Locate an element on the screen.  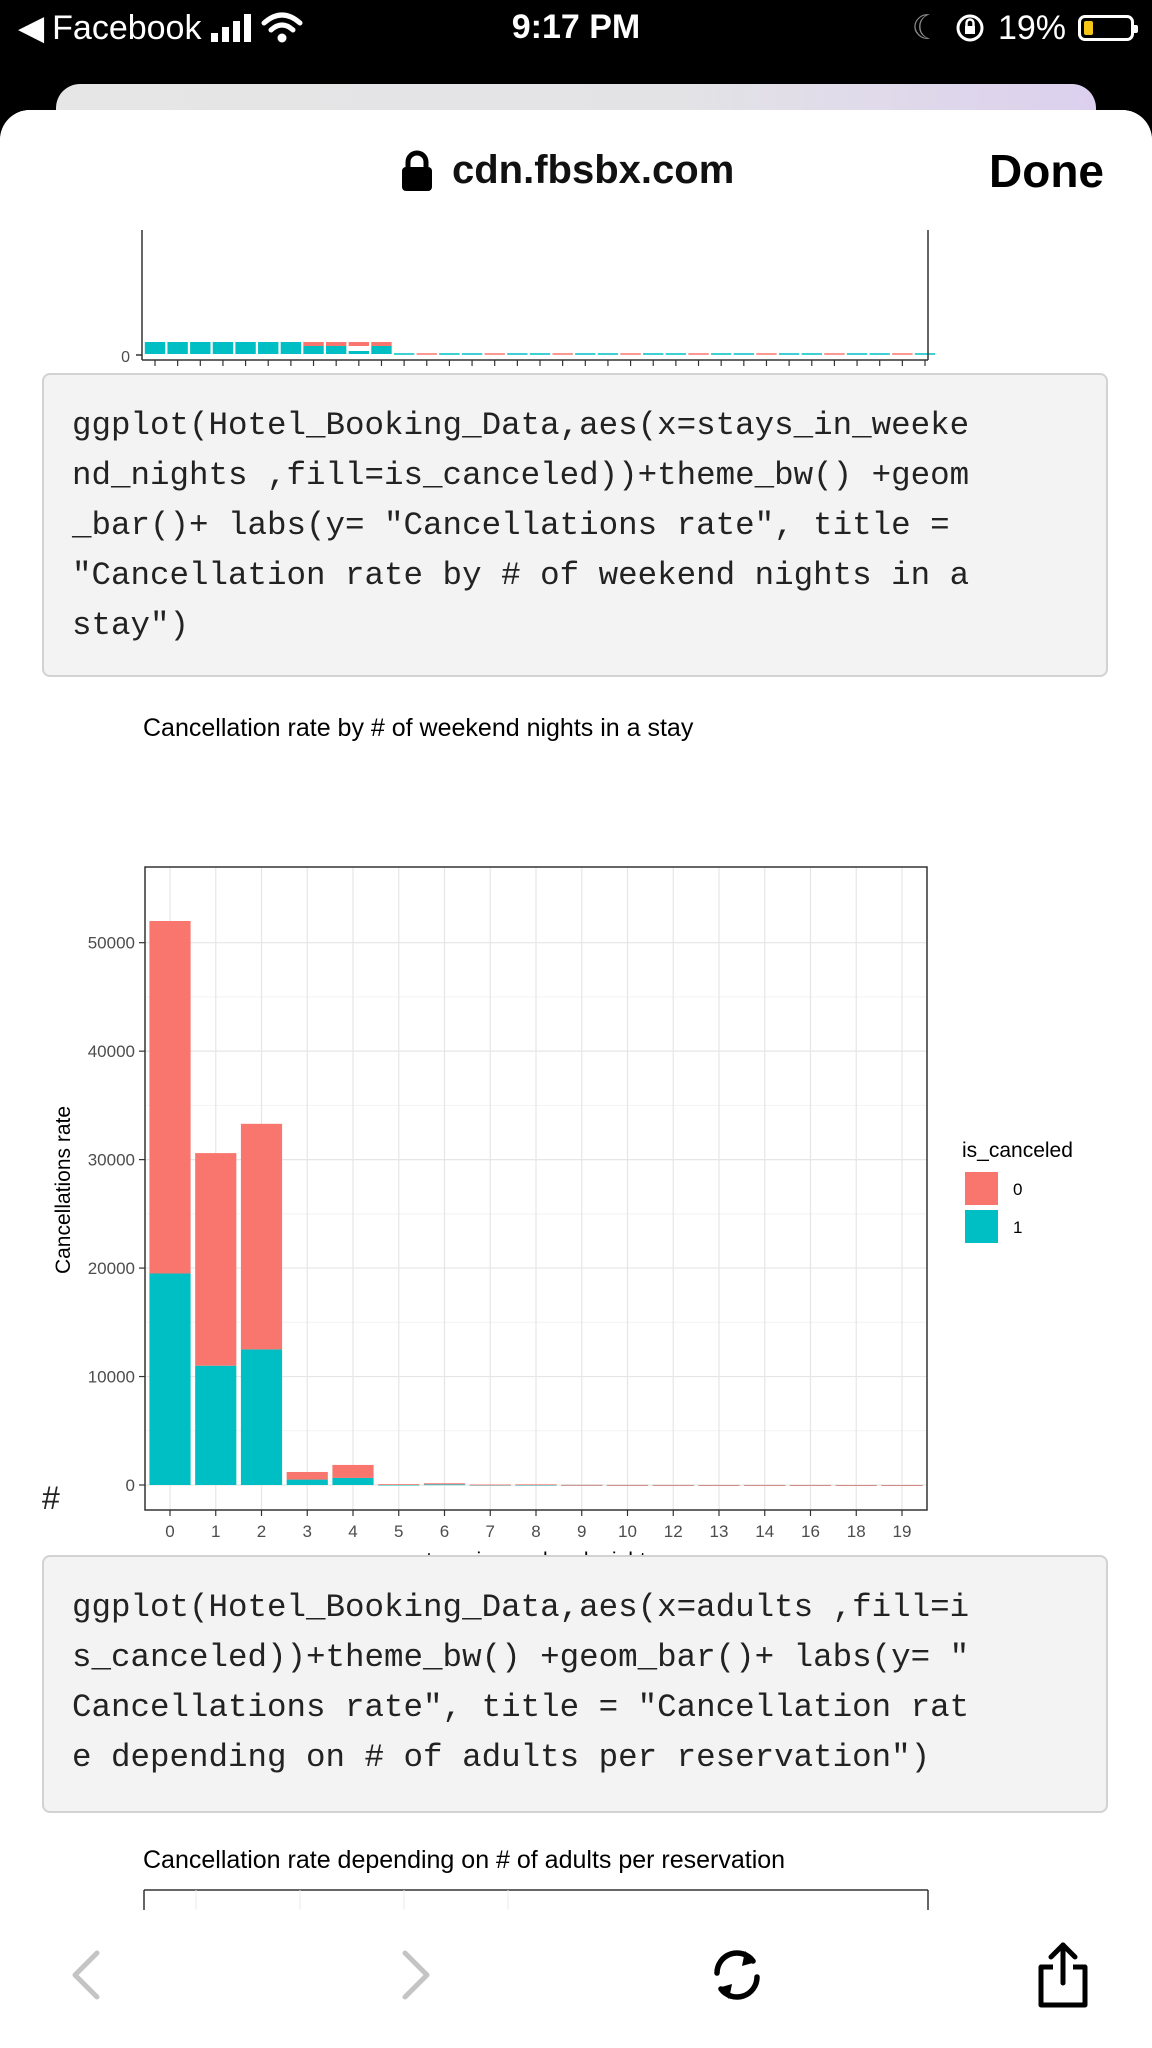
back-app-label: Facebook is located at coordinates (127, 27).